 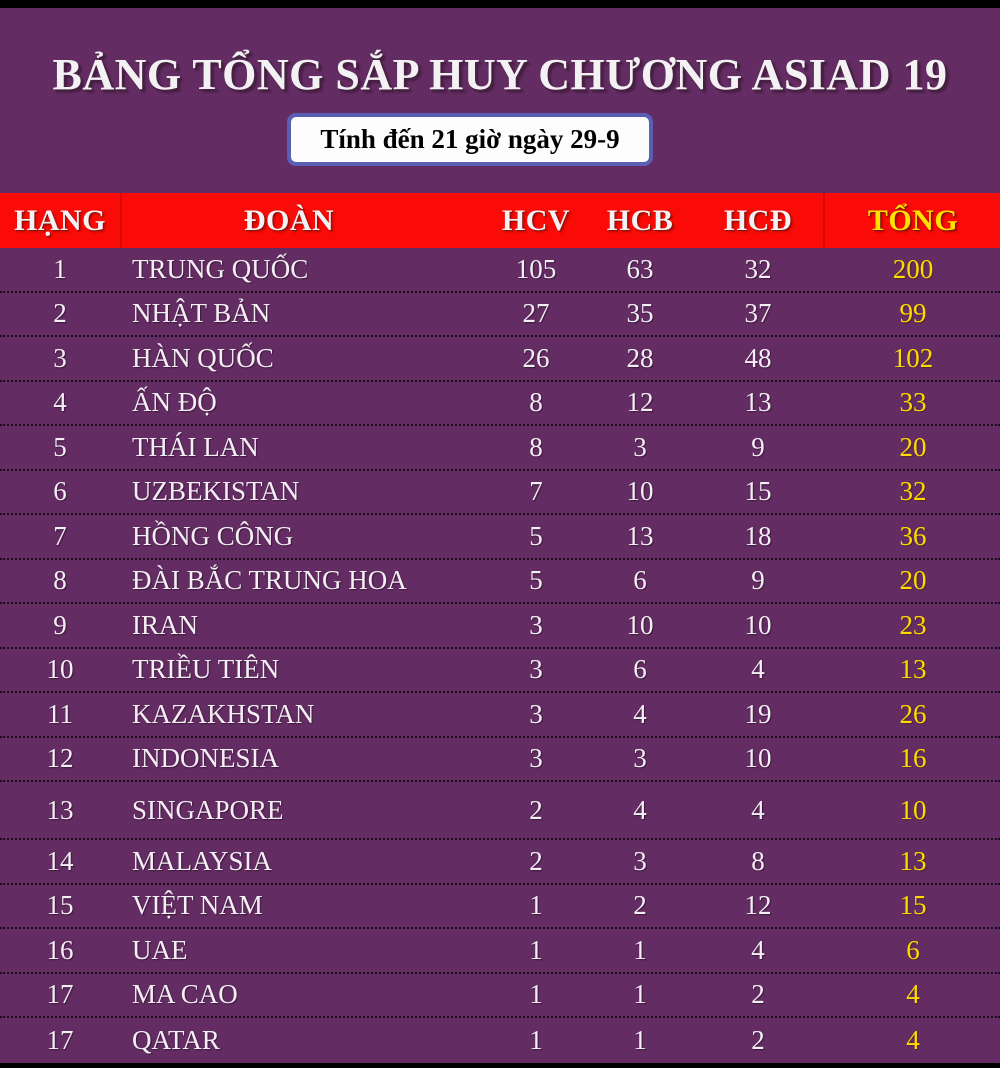 I want to click on cell-silver: 28, so click(x=640, y=357).